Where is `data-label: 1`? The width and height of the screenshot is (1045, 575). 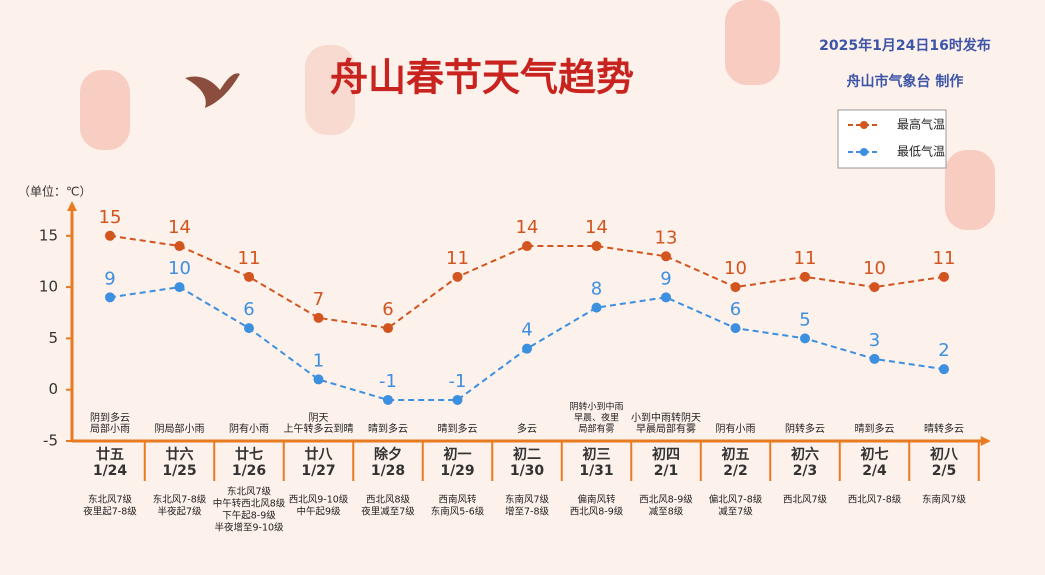
data-label: 1 is located at coordinates (318, 360).